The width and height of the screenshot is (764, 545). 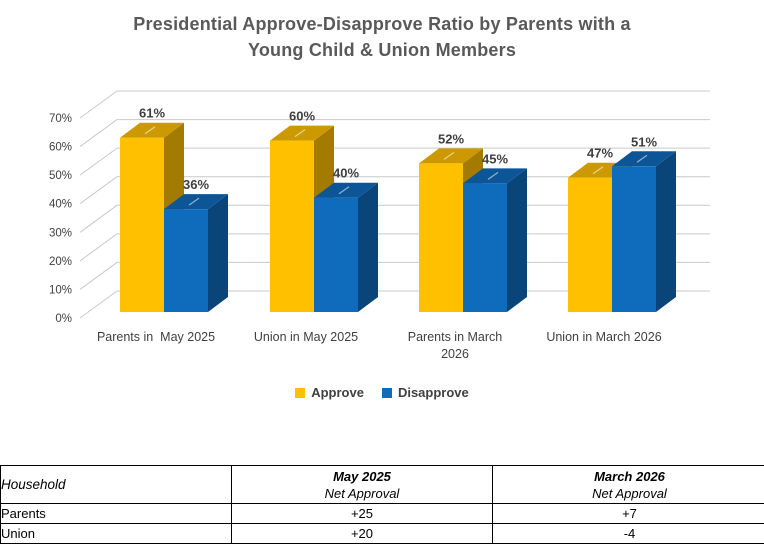 I want to click on bar-disapprove-2: 45%, so click(x=495, y=231).